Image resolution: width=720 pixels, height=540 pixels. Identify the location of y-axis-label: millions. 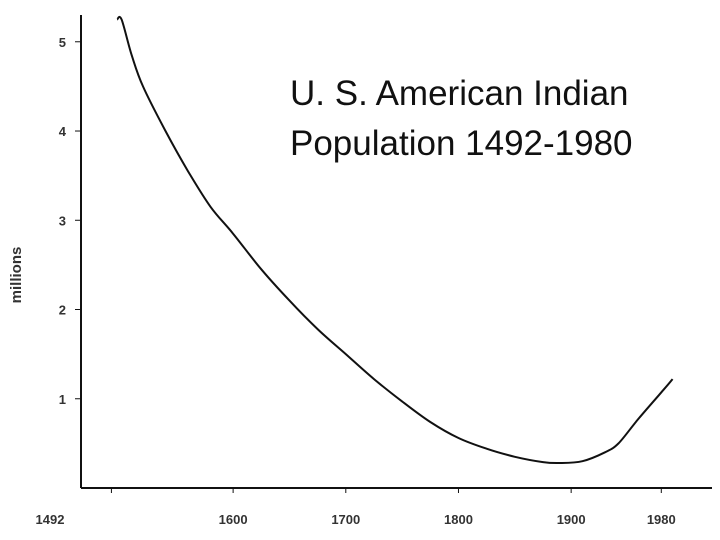
(16, 275).